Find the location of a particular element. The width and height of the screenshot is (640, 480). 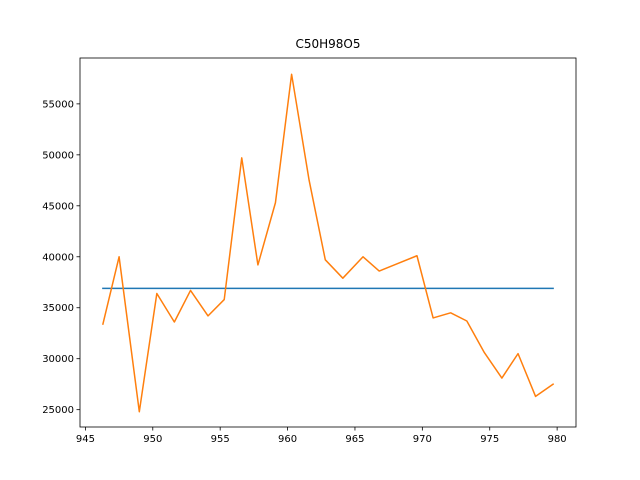

x-tick-label: 975 is located at coordinates (489, 439).